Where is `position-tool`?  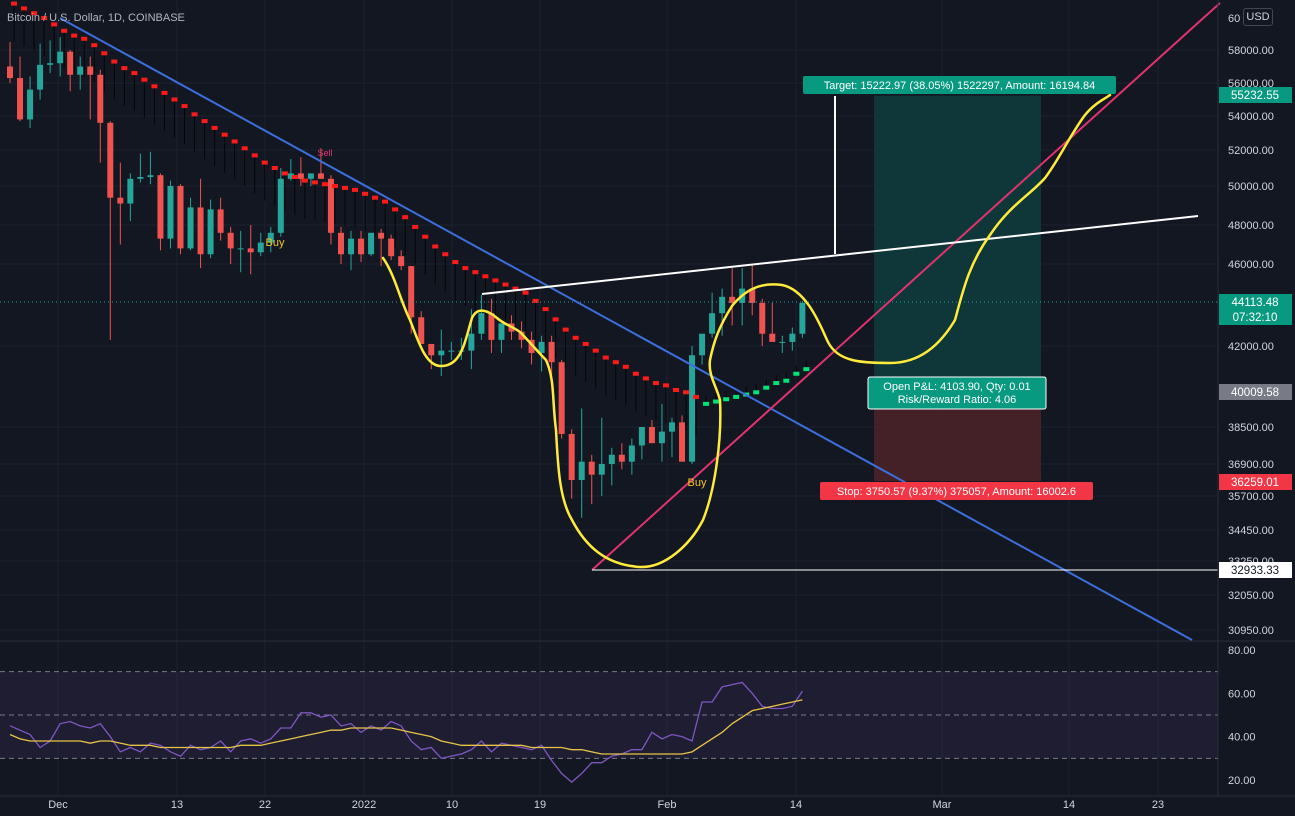
position-tool is located at coordinates (957, 288).